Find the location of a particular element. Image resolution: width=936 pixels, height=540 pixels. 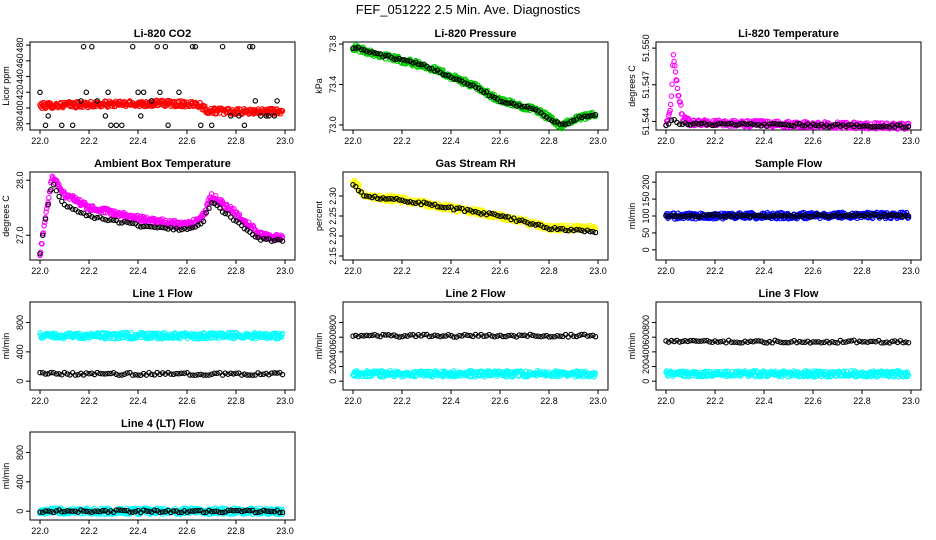

panel-title: Li-820 Pressure is located at coordinates (476, 34).